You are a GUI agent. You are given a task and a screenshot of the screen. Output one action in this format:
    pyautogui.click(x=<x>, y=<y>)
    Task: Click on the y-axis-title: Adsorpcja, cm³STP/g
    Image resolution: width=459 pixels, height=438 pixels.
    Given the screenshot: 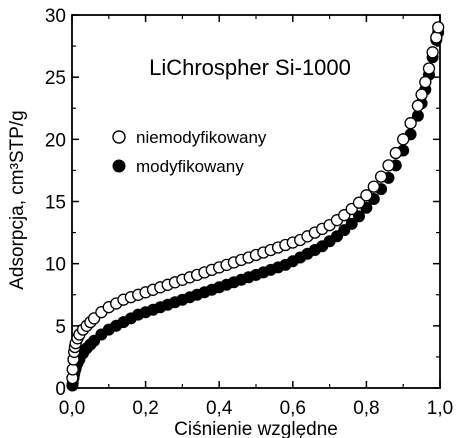 What is the action you would take?
    pyautogui.click(x=17, y=200)
    